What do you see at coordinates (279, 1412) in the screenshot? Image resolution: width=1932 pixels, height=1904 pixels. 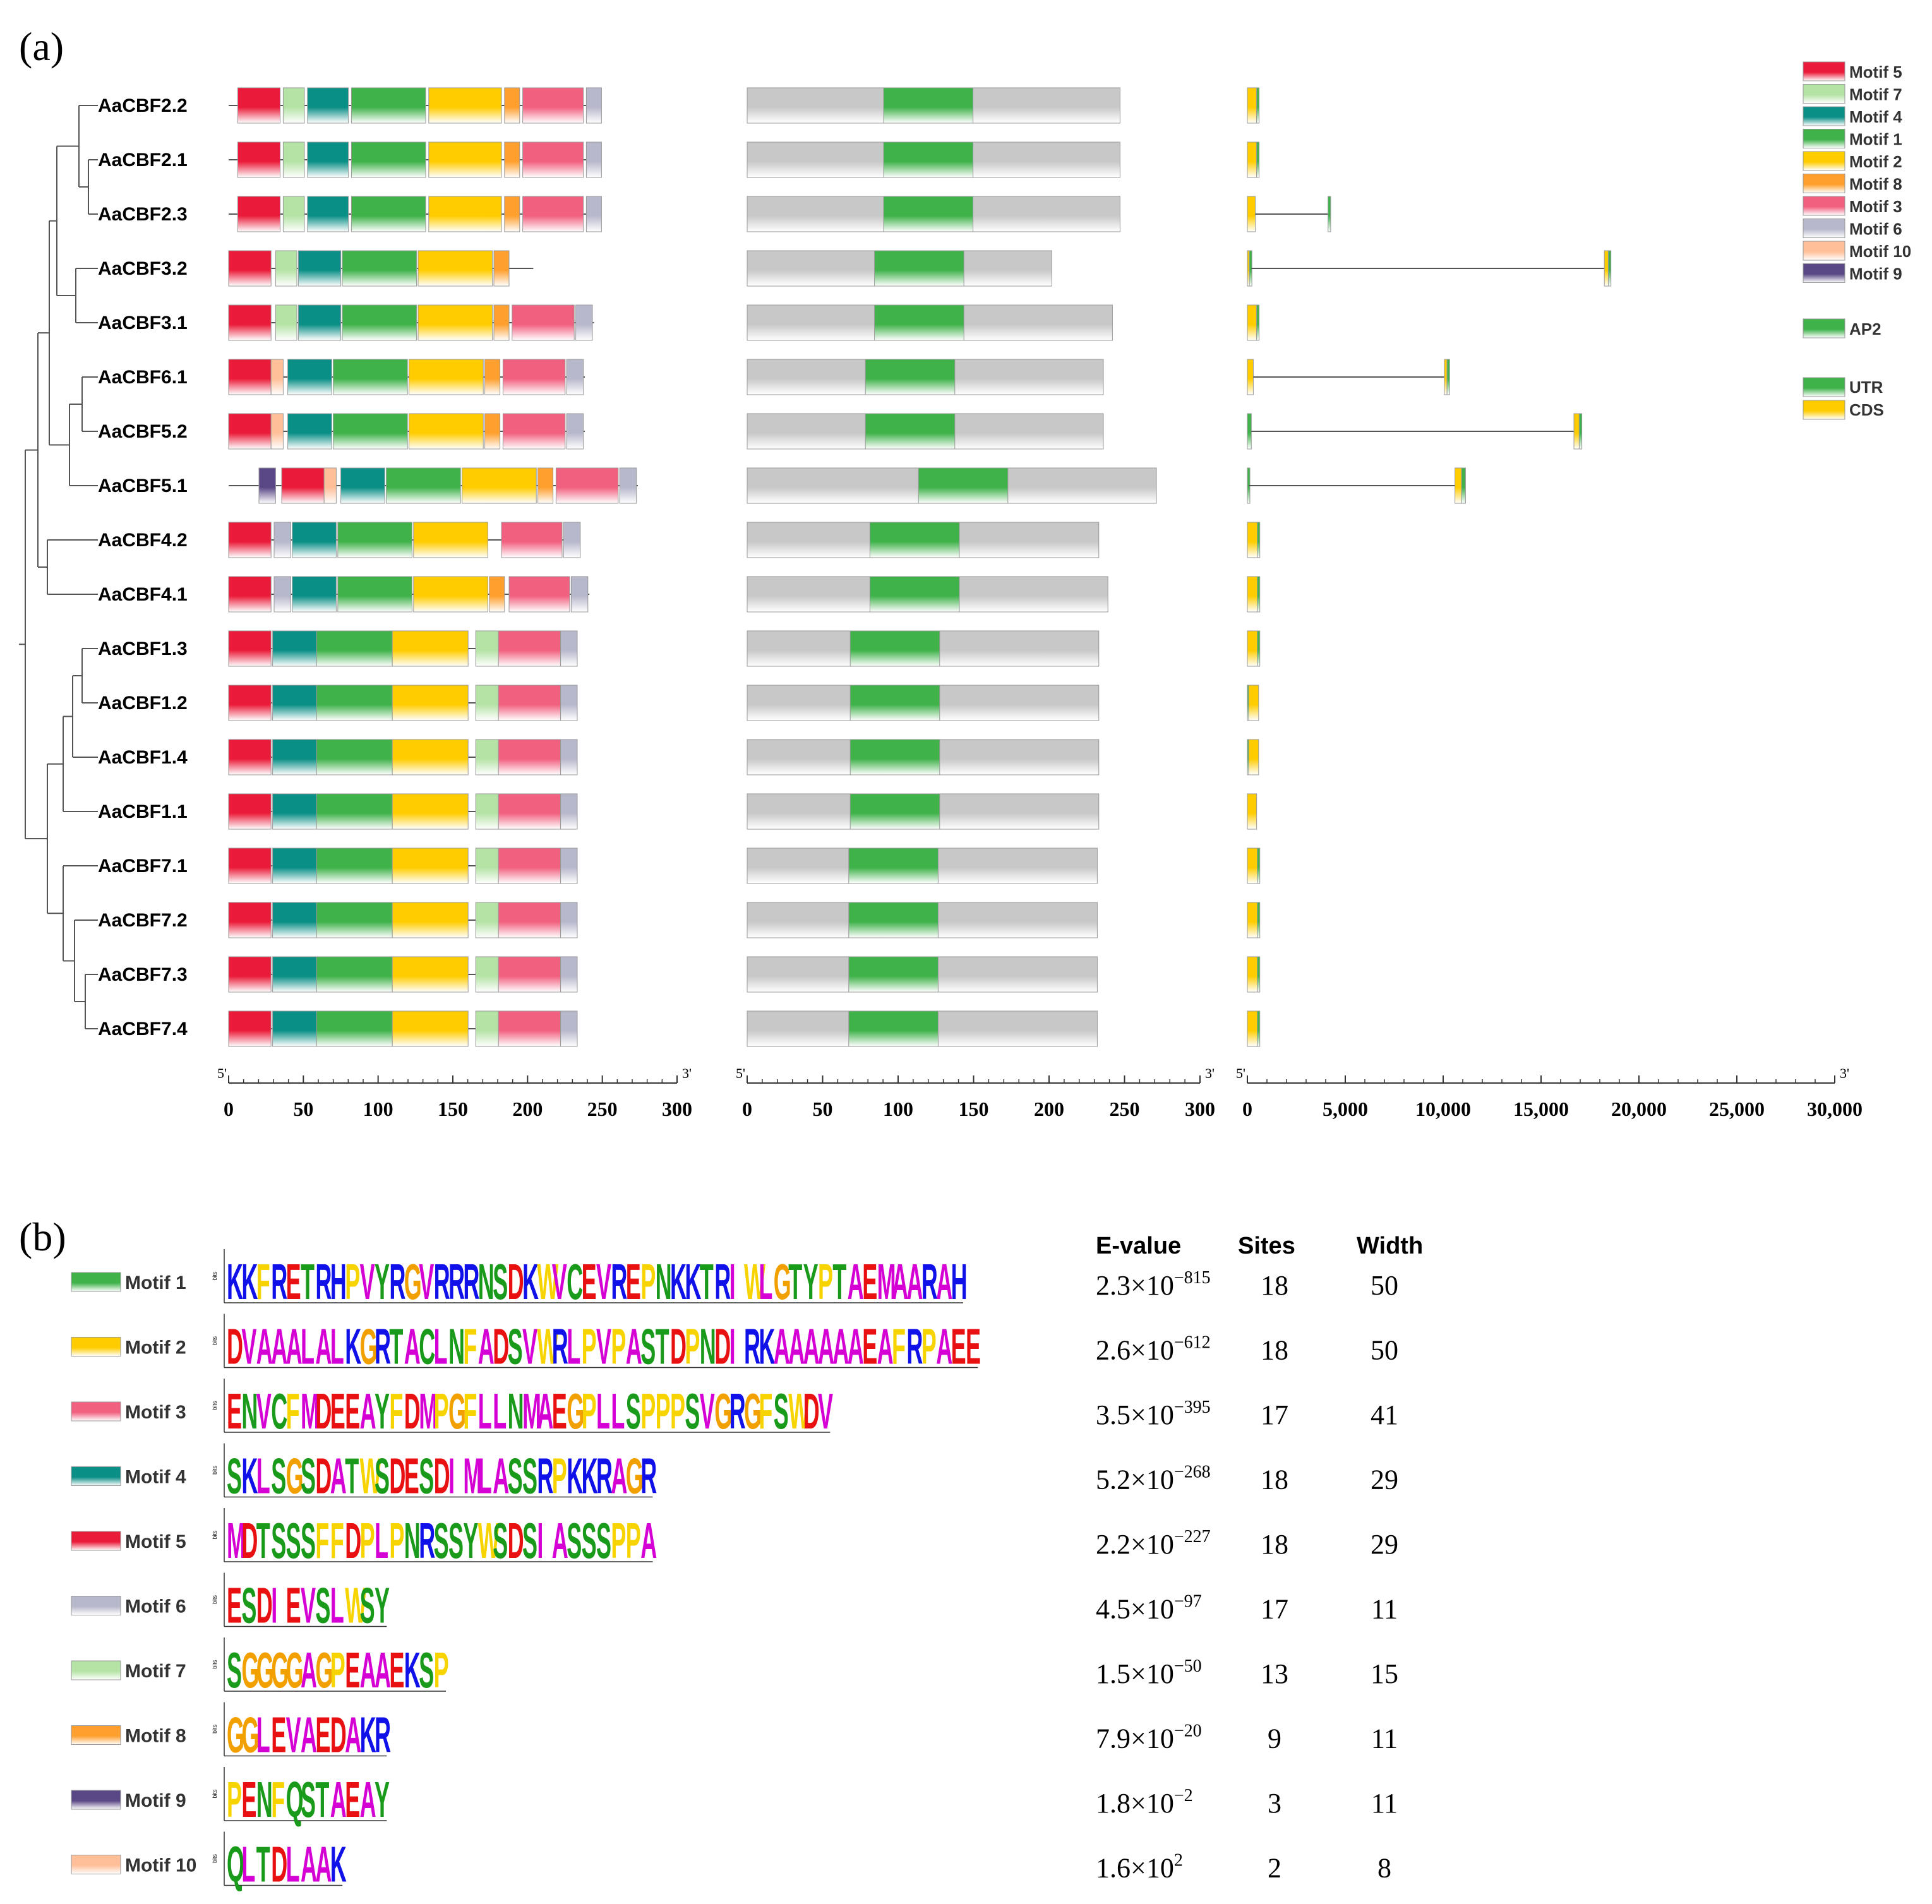 I see `logo-residue: C` at bounding box center [279, 1412].